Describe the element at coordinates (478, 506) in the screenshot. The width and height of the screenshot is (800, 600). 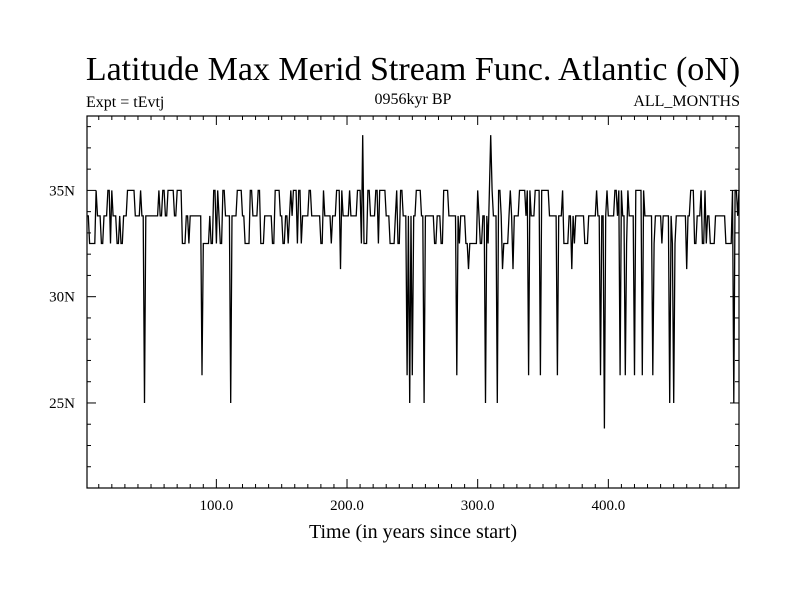
I see `x-tick-label: 300.0` at that location.